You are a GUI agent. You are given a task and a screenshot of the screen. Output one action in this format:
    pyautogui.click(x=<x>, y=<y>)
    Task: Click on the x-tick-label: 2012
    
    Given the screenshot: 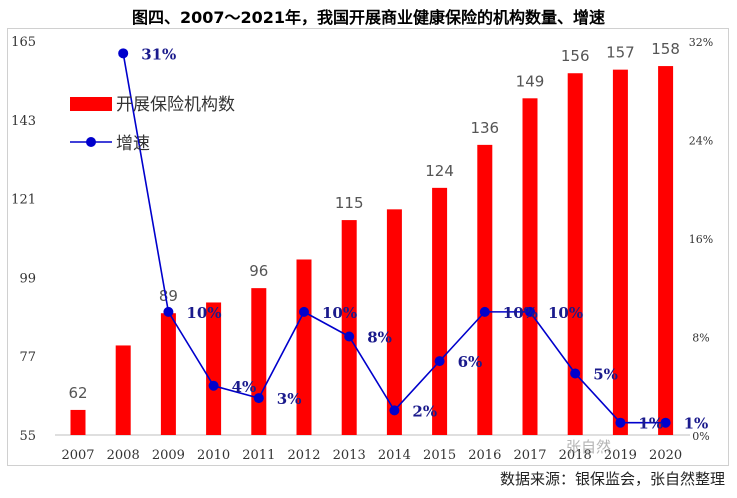 What is the action you would take?
    pyautogui.click(x=303, y=455)
    